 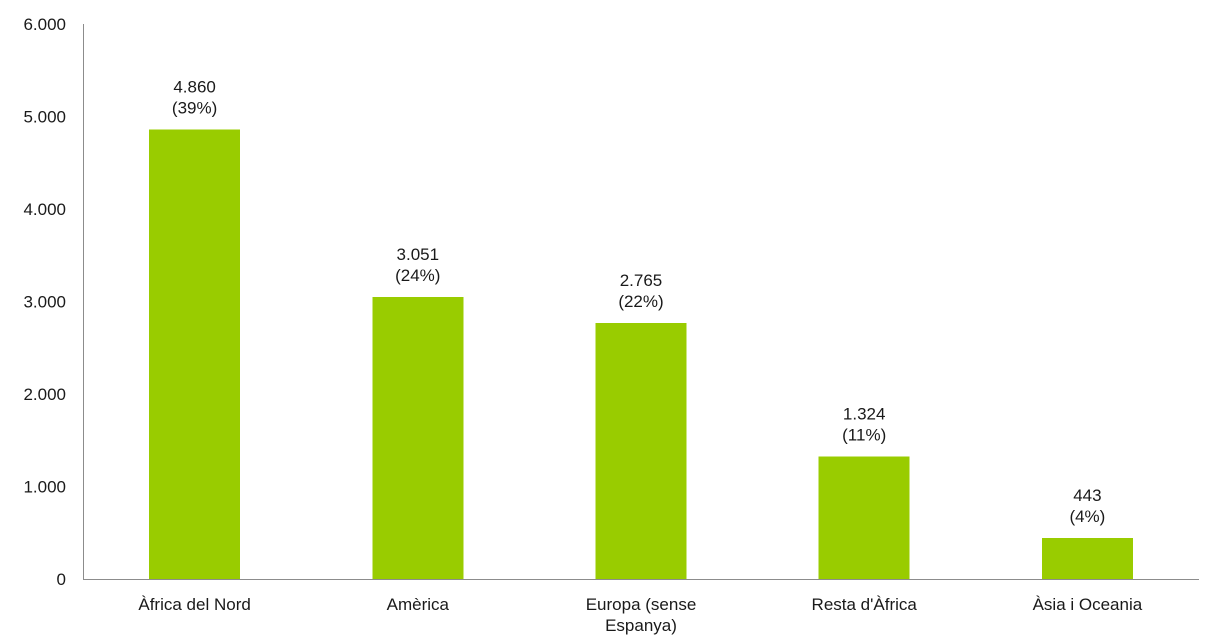 I want to click on data-label-line: (4%), so click(x=1087, y=516).